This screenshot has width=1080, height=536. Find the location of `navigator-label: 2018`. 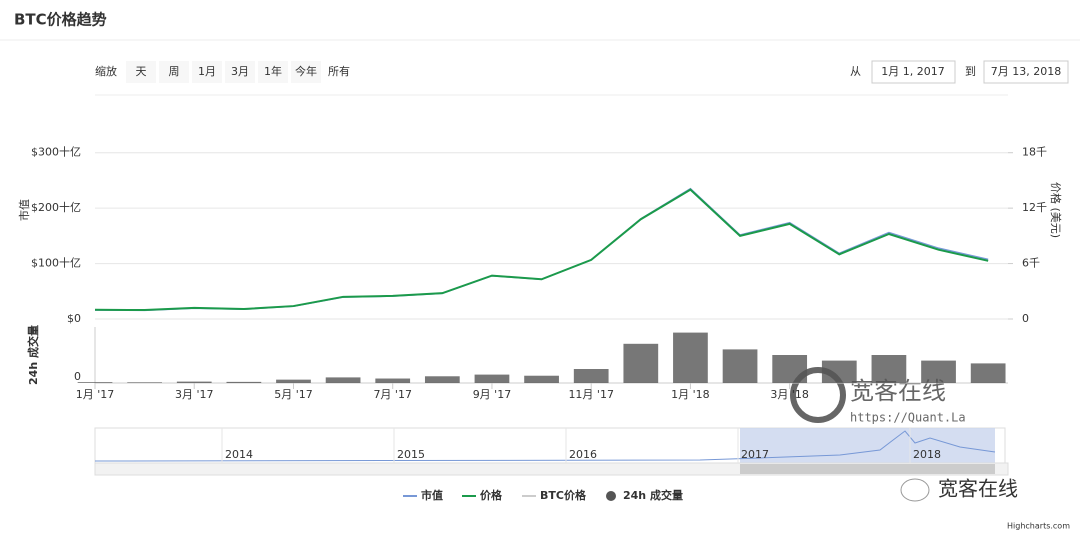

navigator-label: 2018 is located at coordinates (927, 454).